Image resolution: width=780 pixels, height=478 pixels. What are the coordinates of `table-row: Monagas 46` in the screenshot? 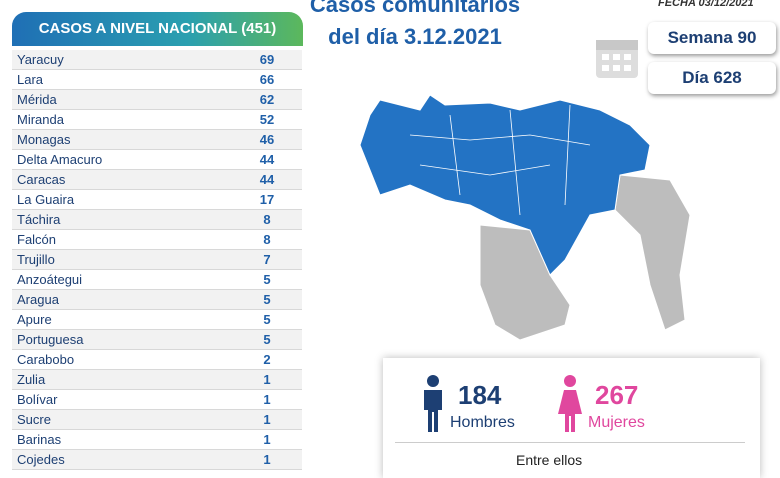 It's located at (157, 140).